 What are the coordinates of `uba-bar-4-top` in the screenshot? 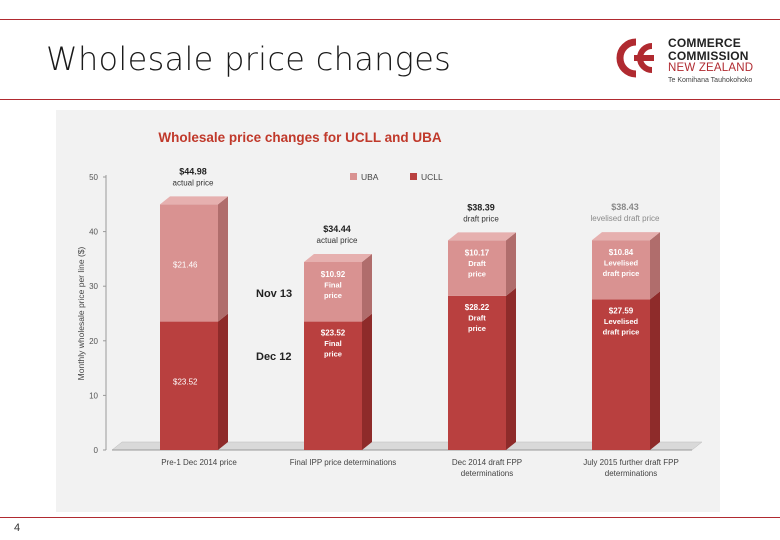 It's located at (626, 236).